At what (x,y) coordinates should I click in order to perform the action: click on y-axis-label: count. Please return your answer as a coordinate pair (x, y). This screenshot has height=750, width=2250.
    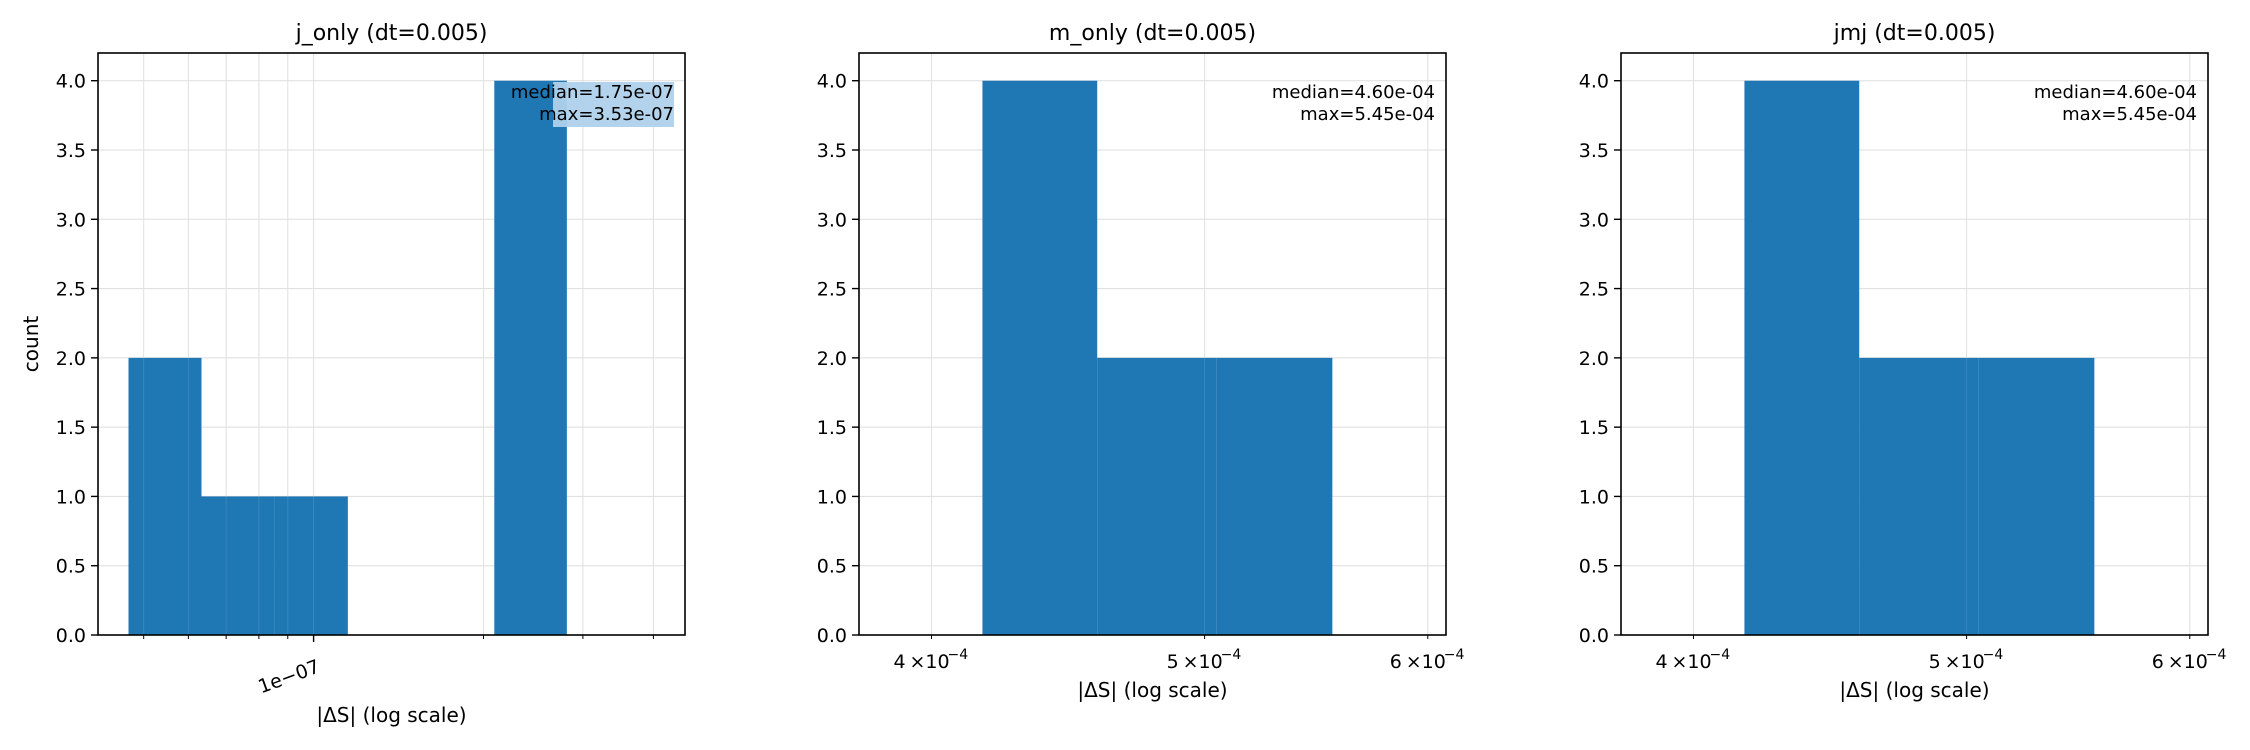
    Looking at the image, I should click on (31, 344).